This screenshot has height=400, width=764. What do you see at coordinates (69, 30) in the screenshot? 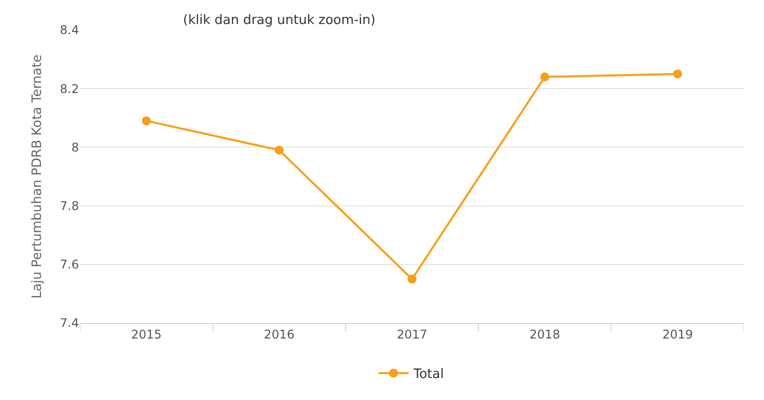
I see `y-tick-label: 8.4` at bounding box center [69, 30].